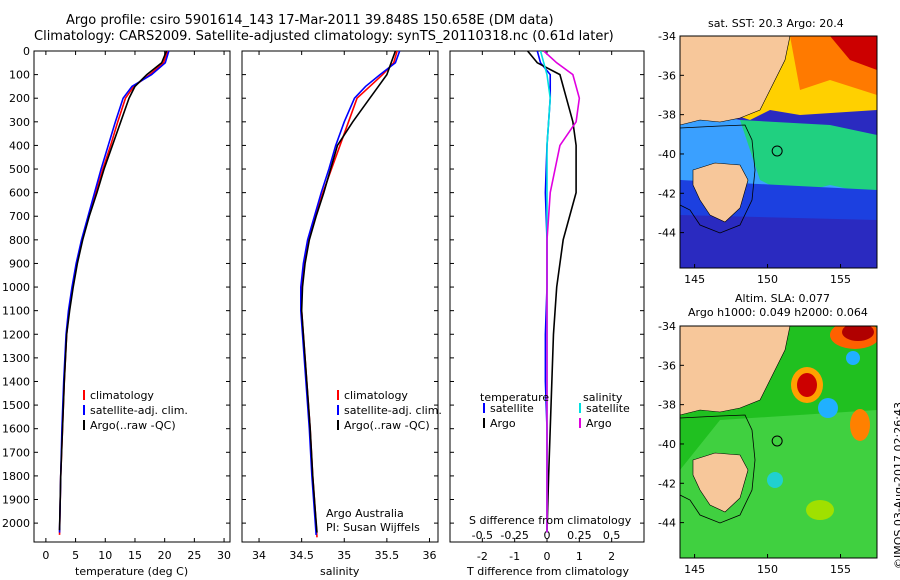 Image resolution: width=900 pixels, height=580 pixels. Describe the element at coordinates (165, 555) in the screenshot. I see `x-tick-label: 20` at that location.